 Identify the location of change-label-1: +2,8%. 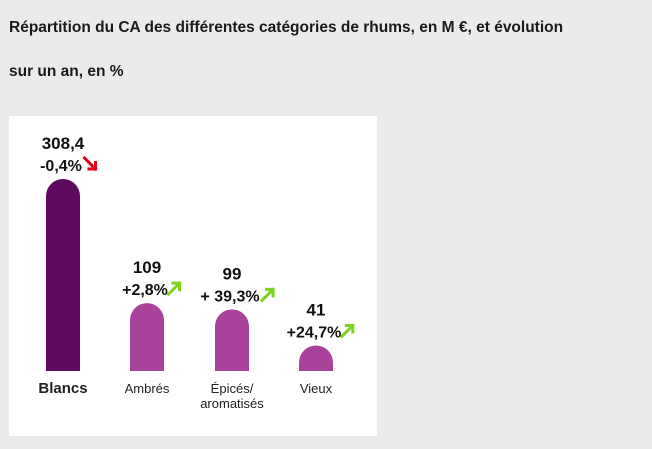
(145, 290).